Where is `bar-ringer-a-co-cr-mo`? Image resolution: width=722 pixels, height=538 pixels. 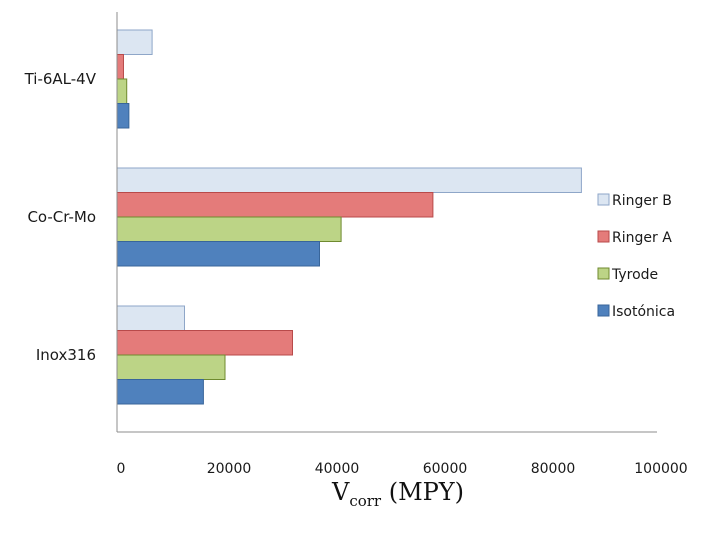
bar-ringer-a-co-cr-mo is located at coordinates (275, 205).